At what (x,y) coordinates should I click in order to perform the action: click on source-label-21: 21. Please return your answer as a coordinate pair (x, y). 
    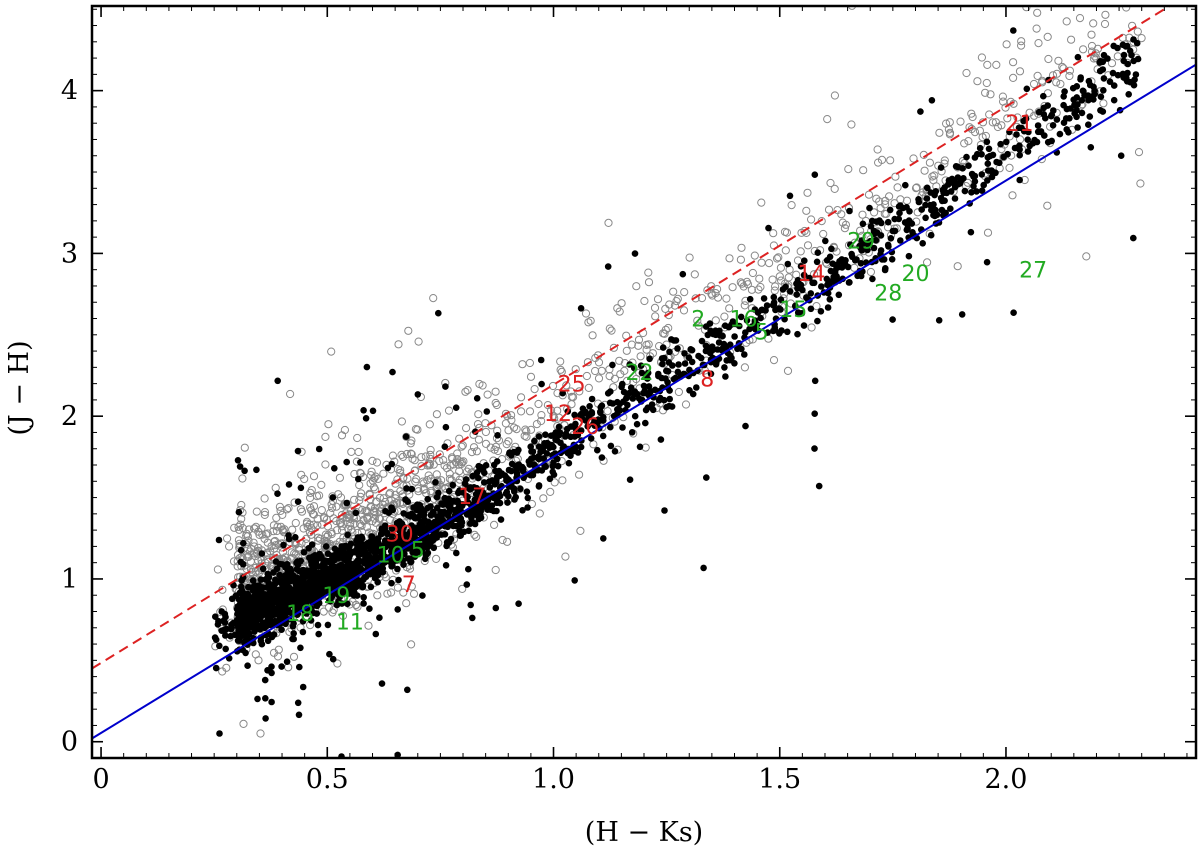
    Looking at the image, I should click on (1020, 124).